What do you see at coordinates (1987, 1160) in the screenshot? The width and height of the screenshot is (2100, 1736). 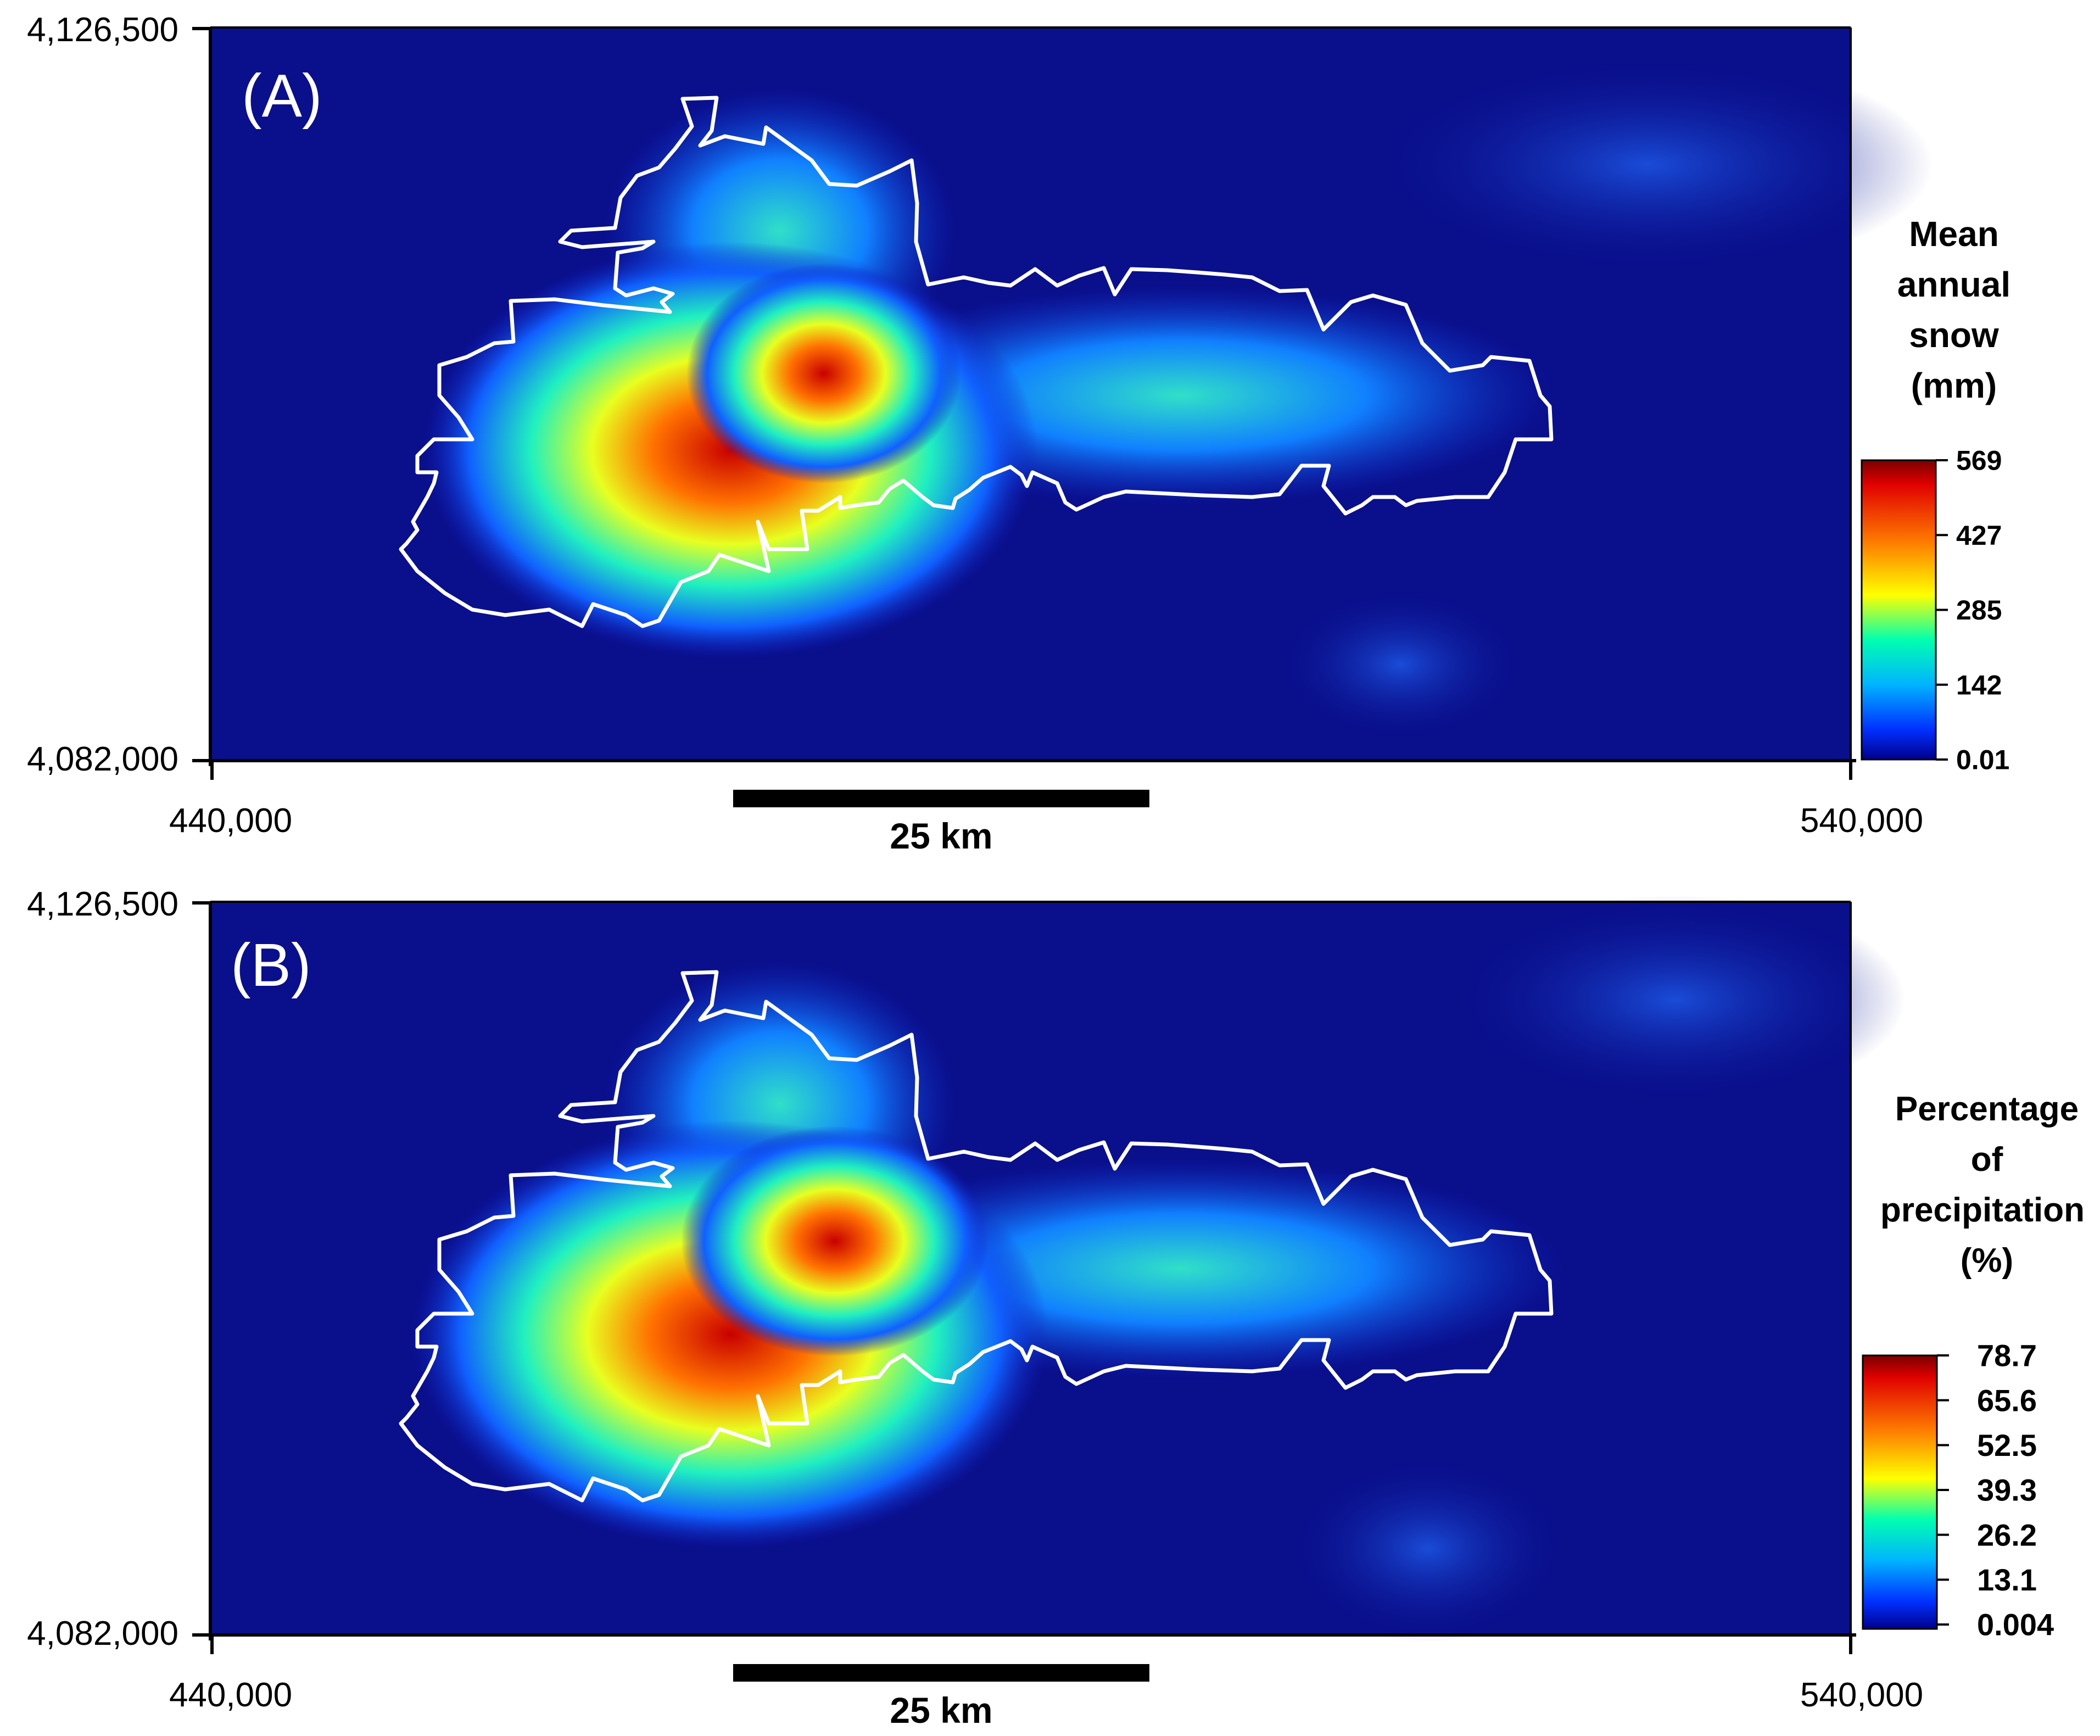 I see `legend-title-line-b1: of` at bounding box center [1987, 1160].